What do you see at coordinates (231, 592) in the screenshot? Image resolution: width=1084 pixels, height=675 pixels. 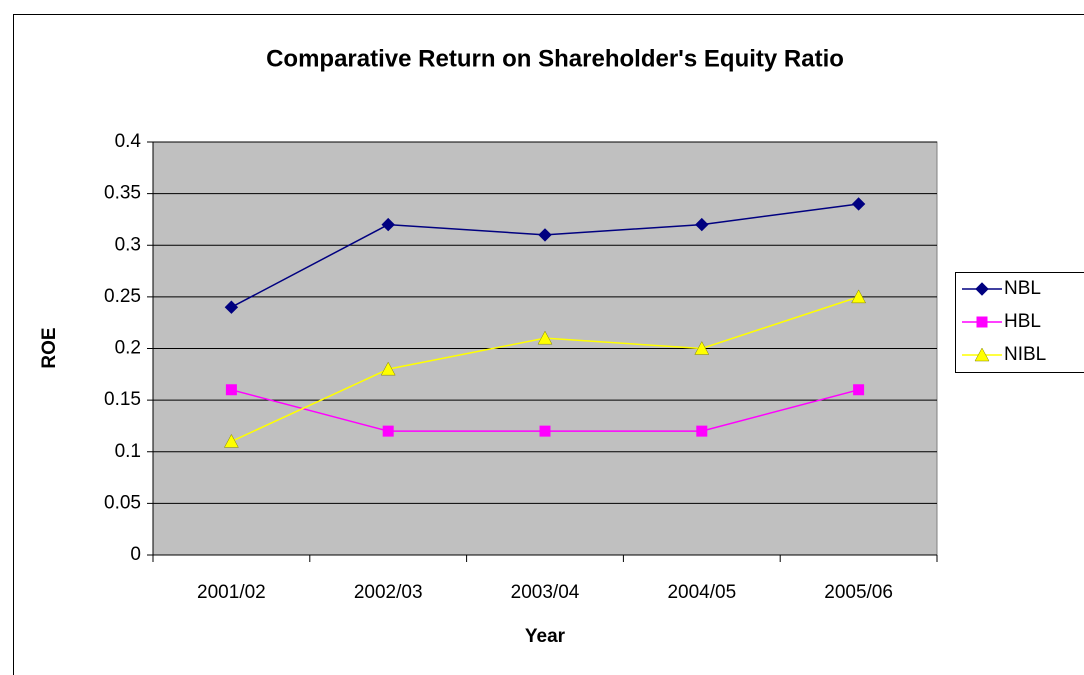 I see `x-tick-label: 2001/02` at bounding box center [231, 592].